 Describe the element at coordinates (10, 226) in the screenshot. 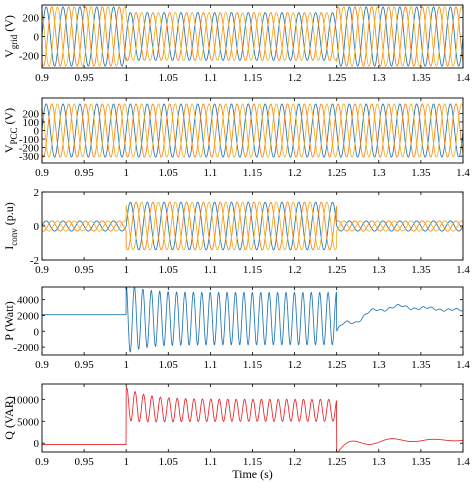

I see `y-axis-label: Iconv (p.u)` at that location.